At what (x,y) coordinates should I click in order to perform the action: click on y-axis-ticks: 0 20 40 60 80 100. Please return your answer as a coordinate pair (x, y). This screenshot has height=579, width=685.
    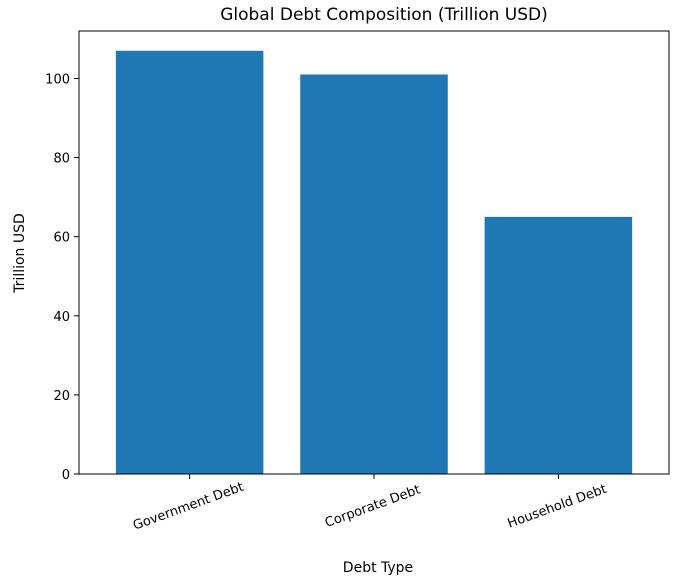
    Looking at the image, I should click on (62, 277).